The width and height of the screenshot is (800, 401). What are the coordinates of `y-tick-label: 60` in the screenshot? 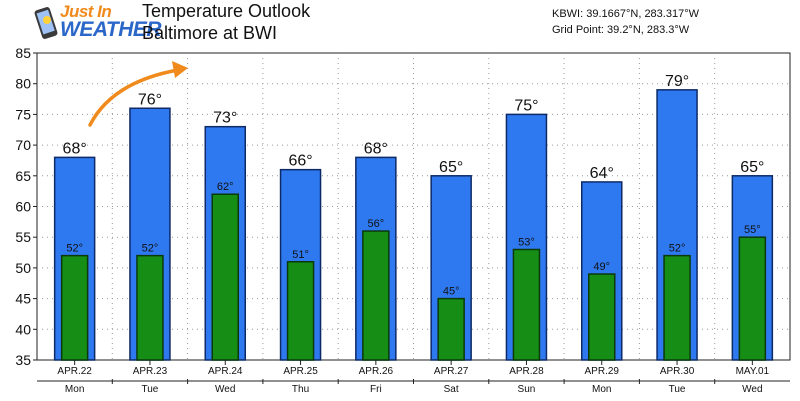 It's located at (23, 207).